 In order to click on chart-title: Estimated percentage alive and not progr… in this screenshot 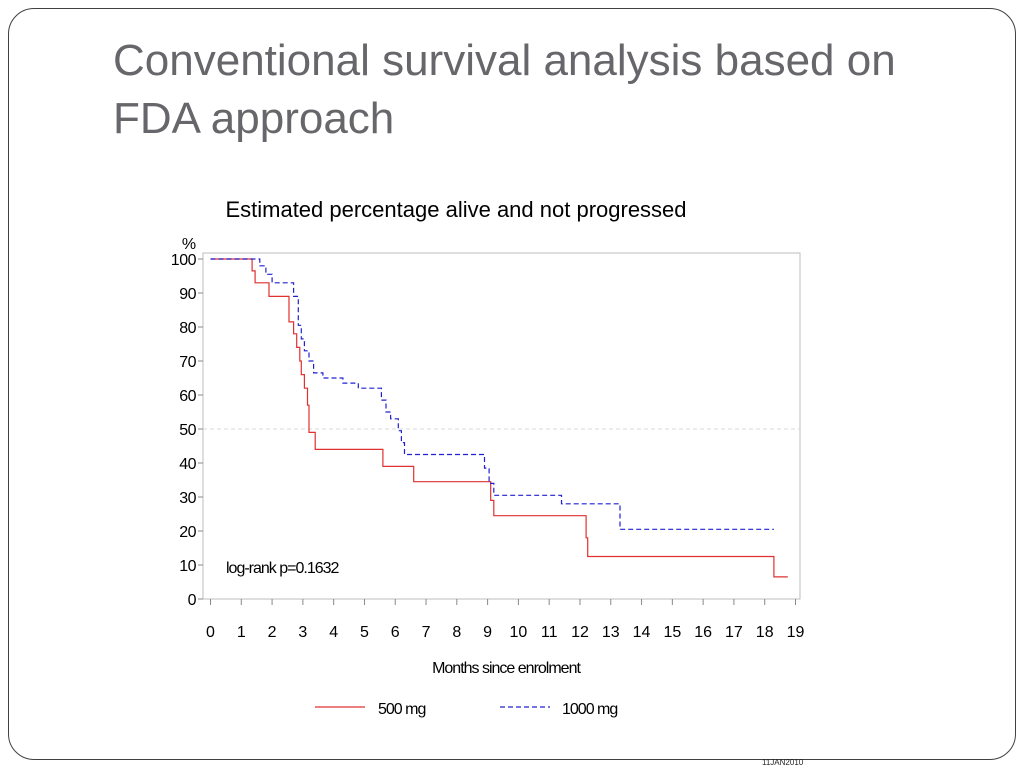, I will do `click(455, 209)`.